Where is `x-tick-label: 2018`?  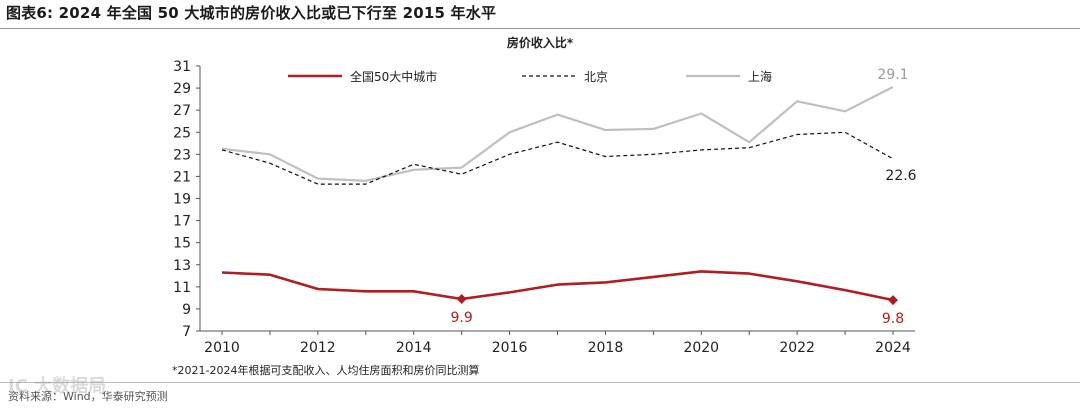 x-tick-label: 2018 is located at coordinates (606, 348).